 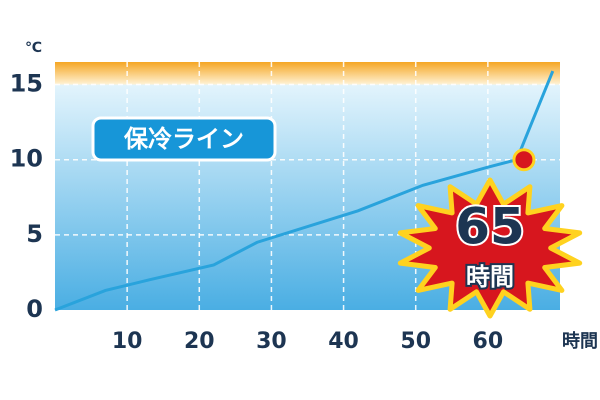 What do you see at coordinates (34, 234) in the screenshot?
I see `y-tick-label: 5` at bounding box center [34, 234].